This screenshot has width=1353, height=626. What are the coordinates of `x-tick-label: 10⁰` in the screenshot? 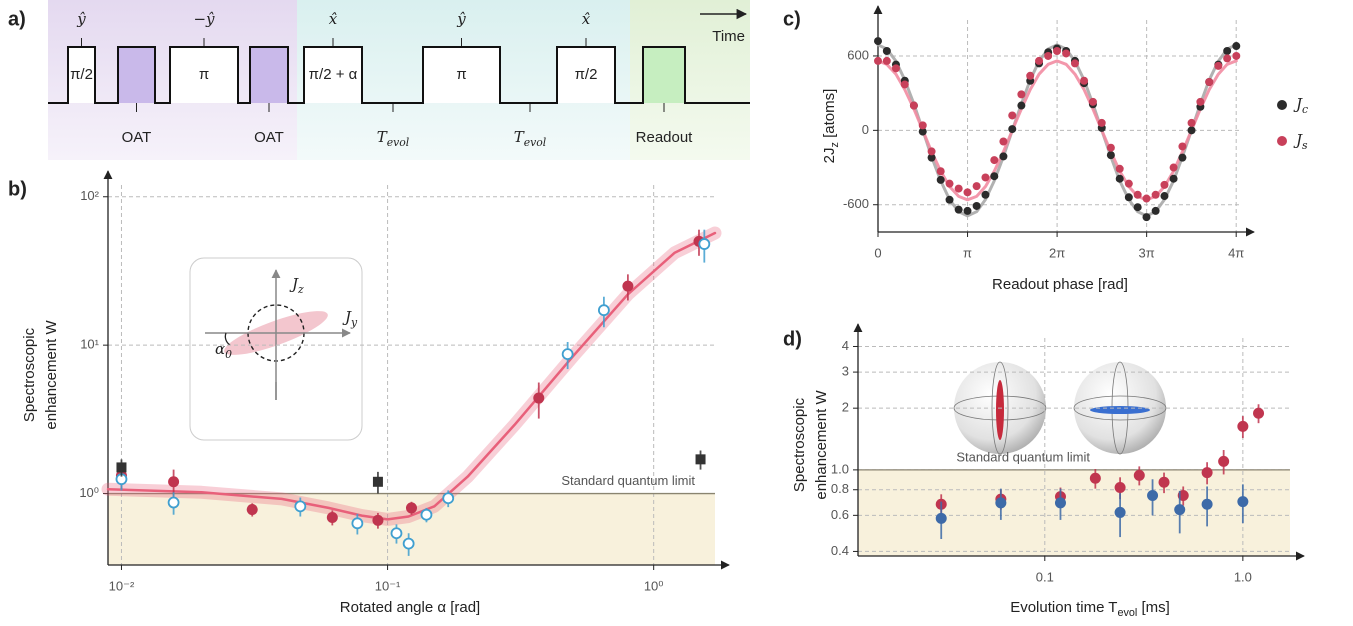 It's located at (654, 585).